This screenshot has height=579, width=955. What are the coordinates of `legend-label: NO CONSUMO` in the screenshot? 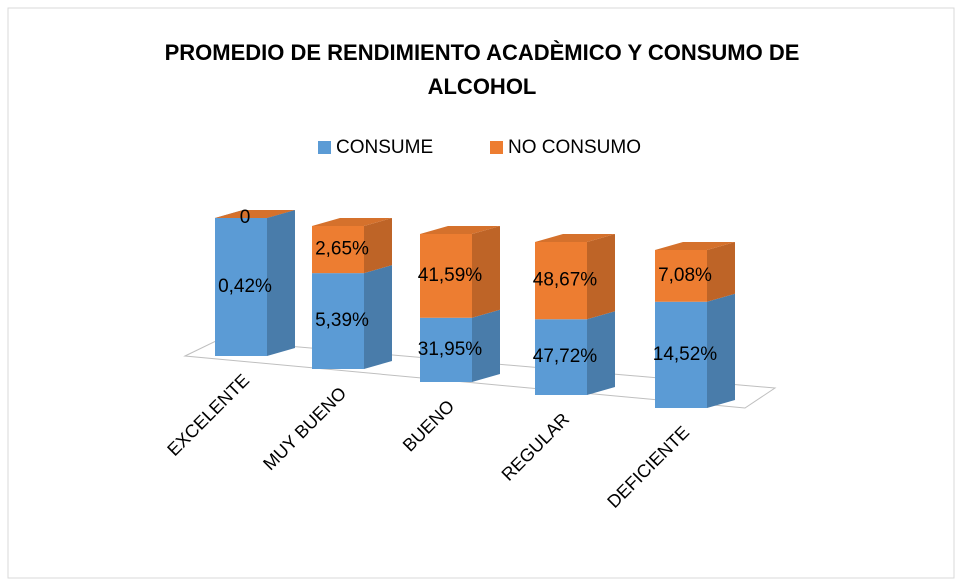 It's located at (574, 147).